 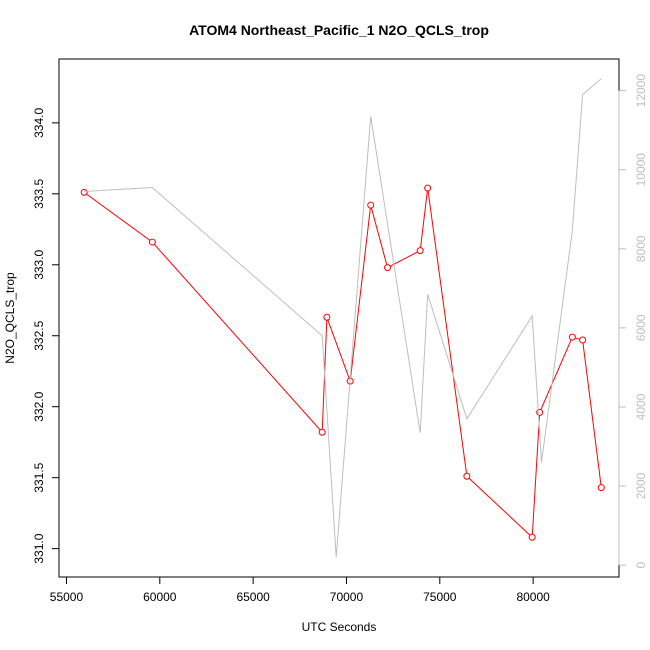 I want to click on y-tick-label: 334.0, so click(x=39, y=123).